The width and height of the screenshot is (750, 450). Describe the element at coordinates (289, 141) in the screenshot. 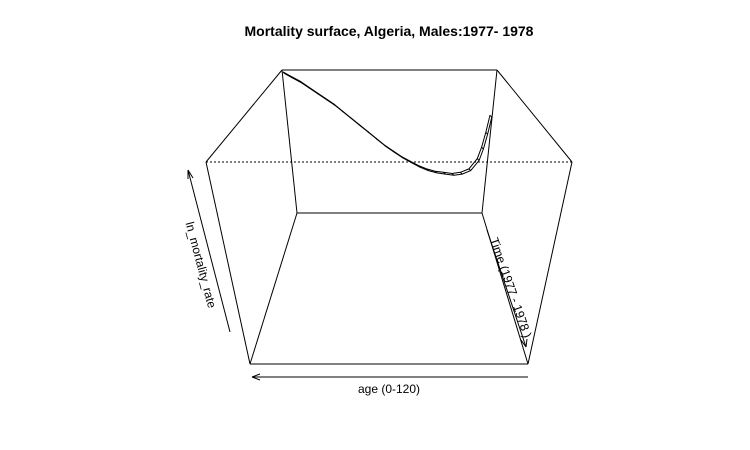

I see `box-edge-back-left` at that location.